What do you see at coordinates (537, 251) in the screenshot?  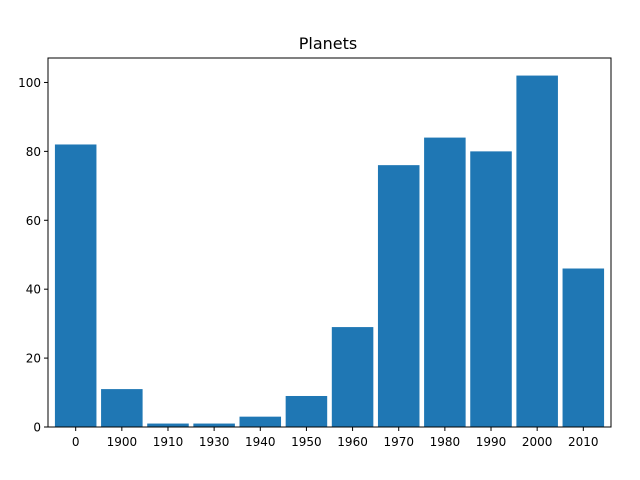 I see `bar-2000` at bounding box center [537, 251].